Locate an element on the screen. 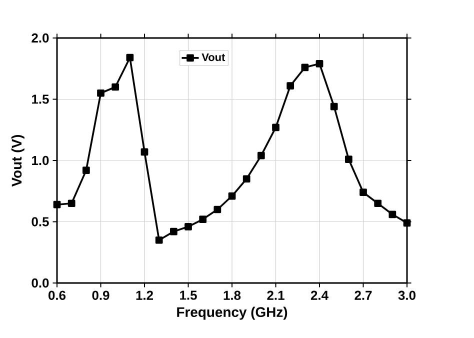  x-tick-label: 1.8 is located at coordinates (232, 295).